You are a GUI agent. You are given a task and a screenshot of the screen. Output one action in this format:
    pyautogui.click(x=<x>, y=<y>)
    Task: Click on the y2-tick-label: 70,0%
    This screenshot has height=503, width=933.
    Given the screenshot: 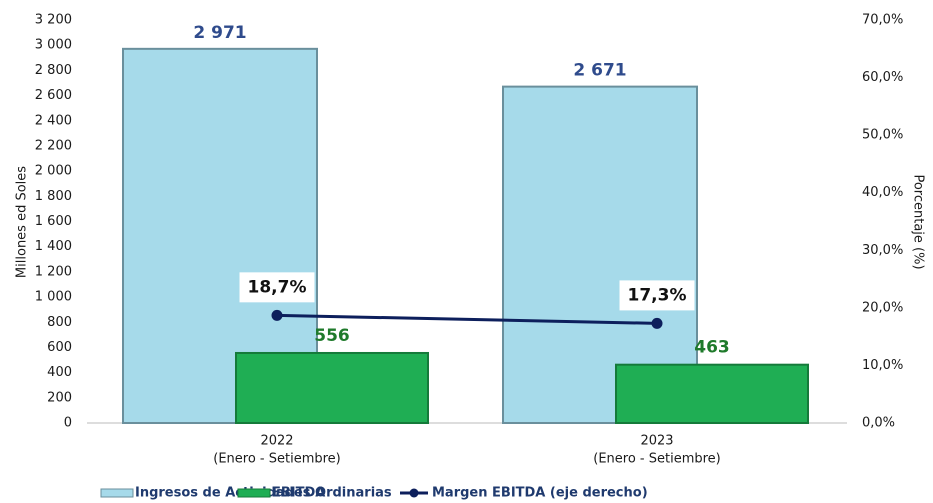 What is the action you would take?
    pyautogui.click(x=882, y=20)
    